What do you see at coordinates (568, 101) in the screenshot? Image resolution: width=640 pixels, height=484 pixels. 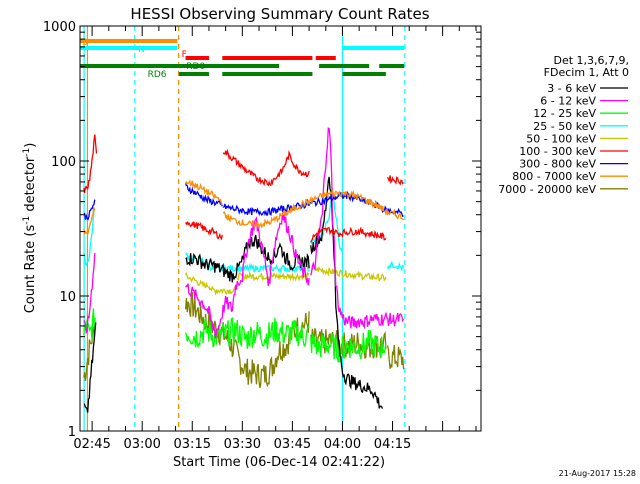 I see `legend-label-1: 6 - 12 keV` at bounding box center [568, 101].